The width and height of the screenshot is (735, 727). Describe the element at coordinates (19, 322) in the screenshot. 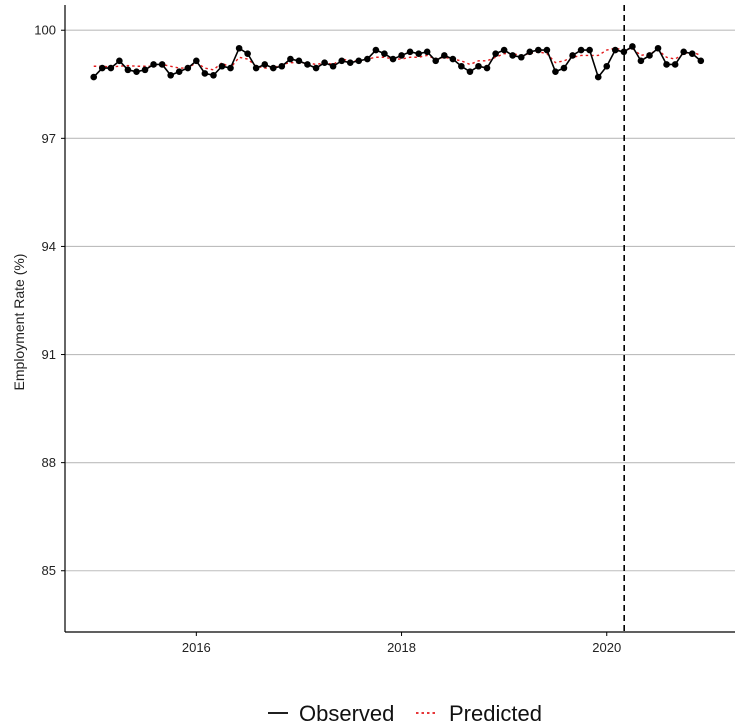

I see `y-axis-title: Employment Rate (%)` at that location.